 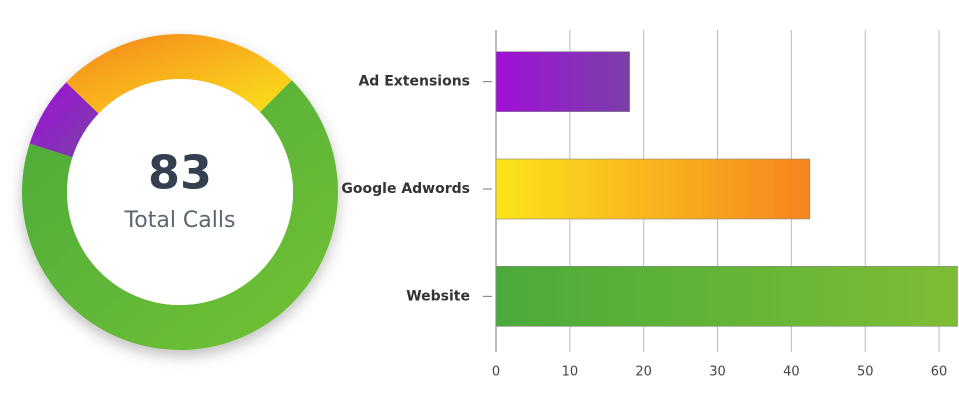 I want to click on y-tick-label: Website, so click(x=438, y=296).